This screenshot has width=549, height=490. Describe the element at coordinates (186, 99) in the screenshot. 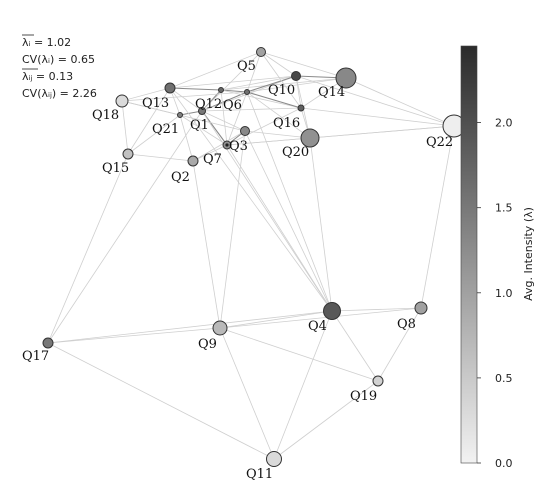

I see `edge-q1-q13` at that location.